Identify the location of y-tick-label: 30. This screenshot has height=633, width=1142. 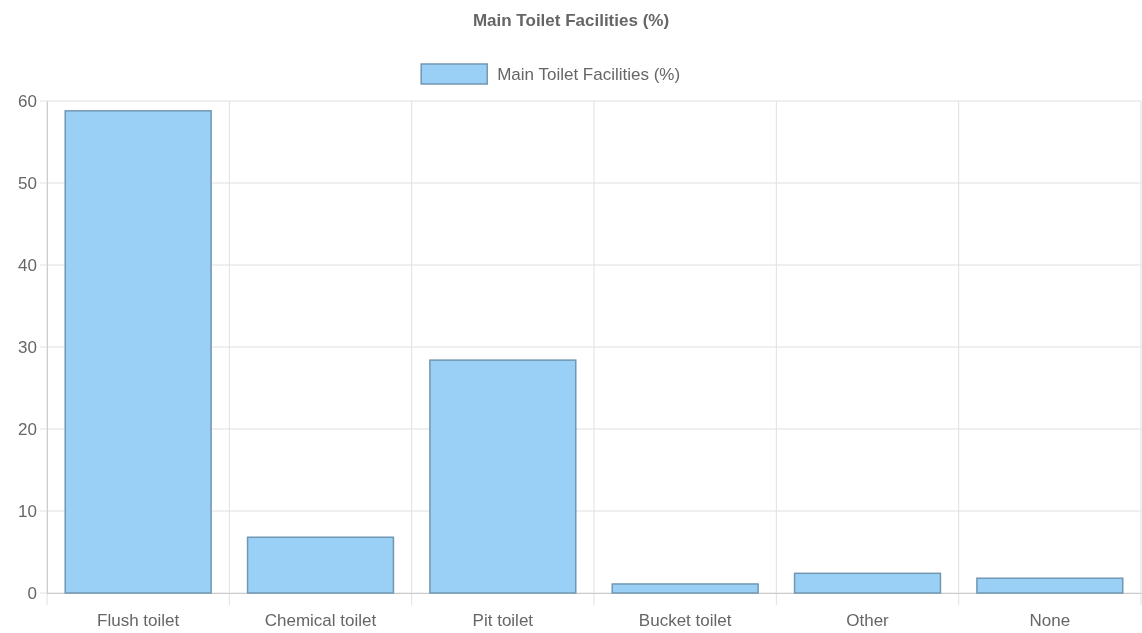
(27, 347).